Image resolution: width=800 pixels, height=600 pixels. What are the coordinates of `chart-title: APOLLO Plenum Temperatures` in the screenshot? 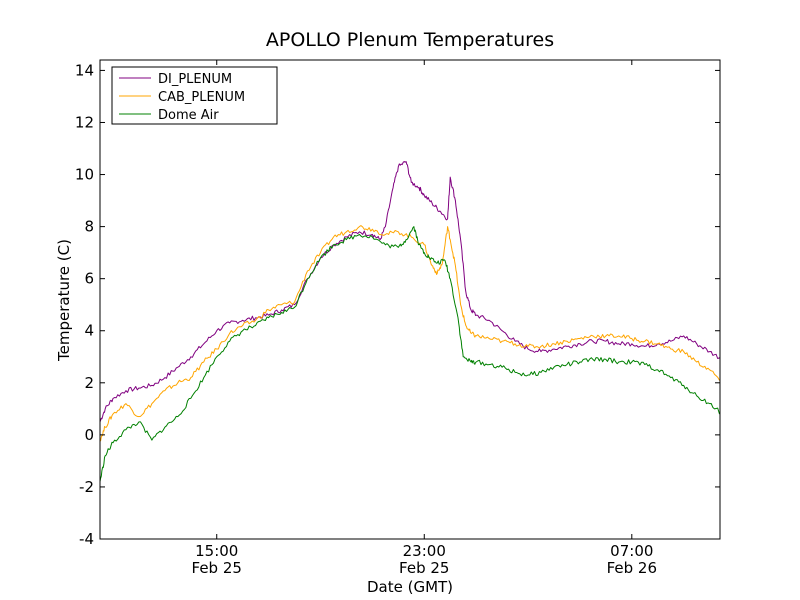 It's located at (410, 40).